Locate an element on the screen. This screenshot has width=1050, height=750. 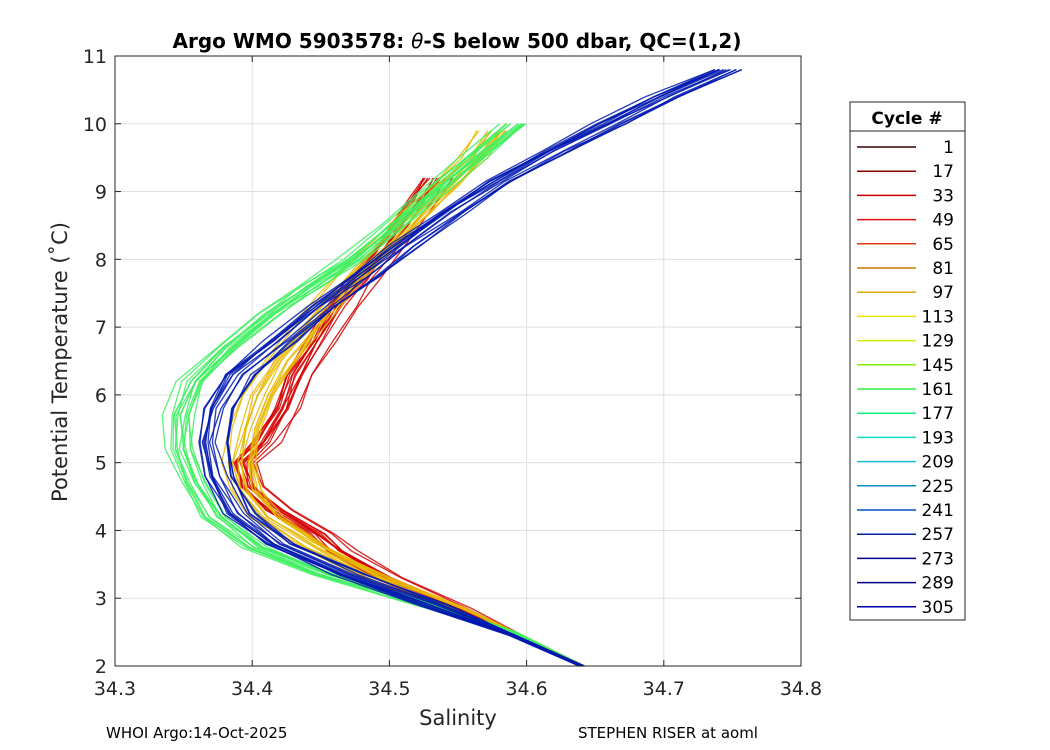
legend-label: 273 is located at coordinates (938, 559).